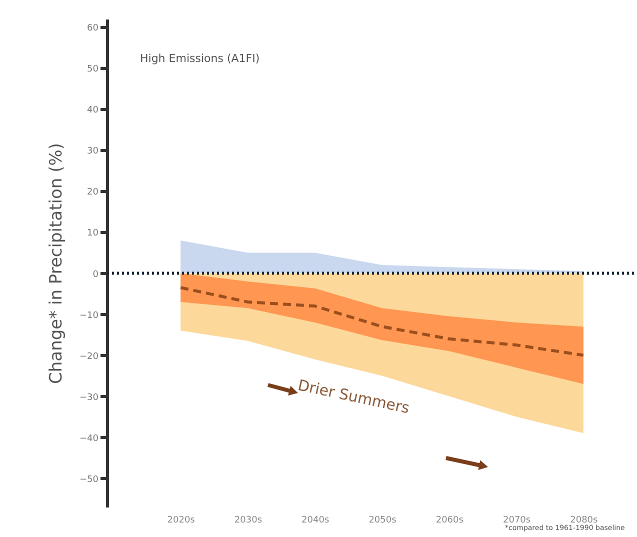 The image size is (637, 537). What do you see at coordinates (382, 521) in the screenshot?
I see `x-tick-label: 2050s` at bounding box center [382, 521].